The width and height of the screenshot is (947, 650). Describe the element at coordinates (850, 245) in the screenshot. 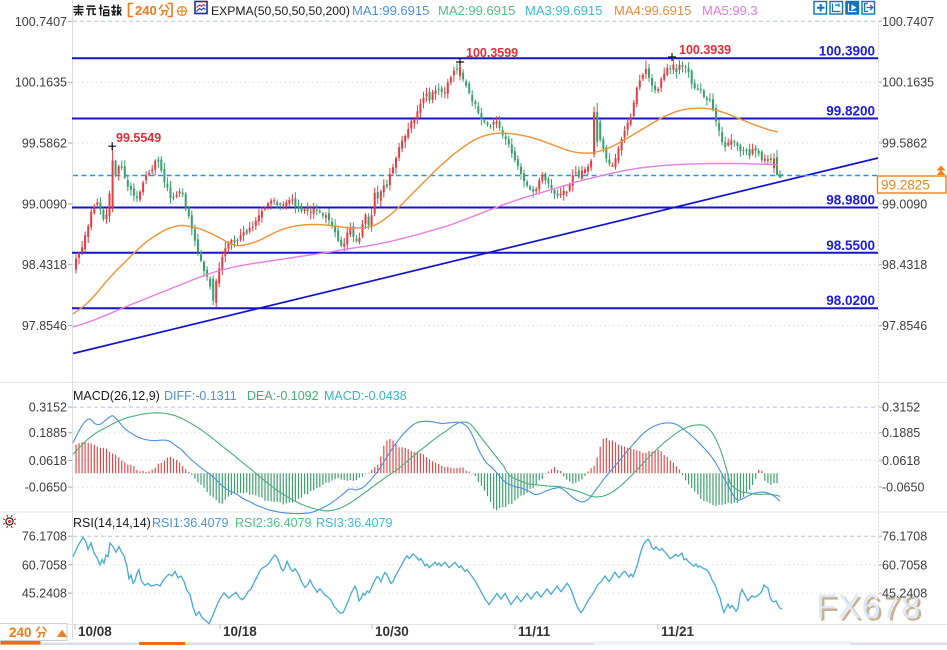

I see `svg-text: 98.5500` at that location.